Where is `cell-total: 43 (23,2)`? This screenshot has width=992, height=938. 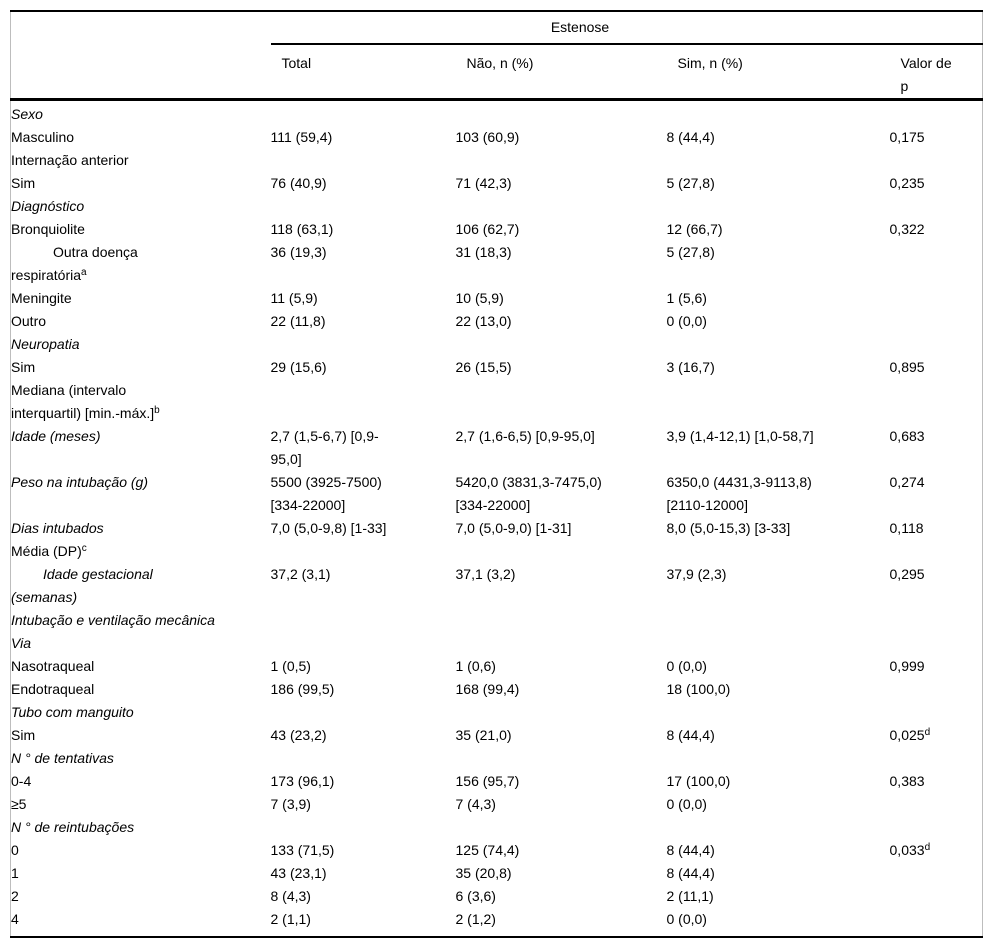
cell-total: 43 (23,2) is located at coordinates (298, 735).